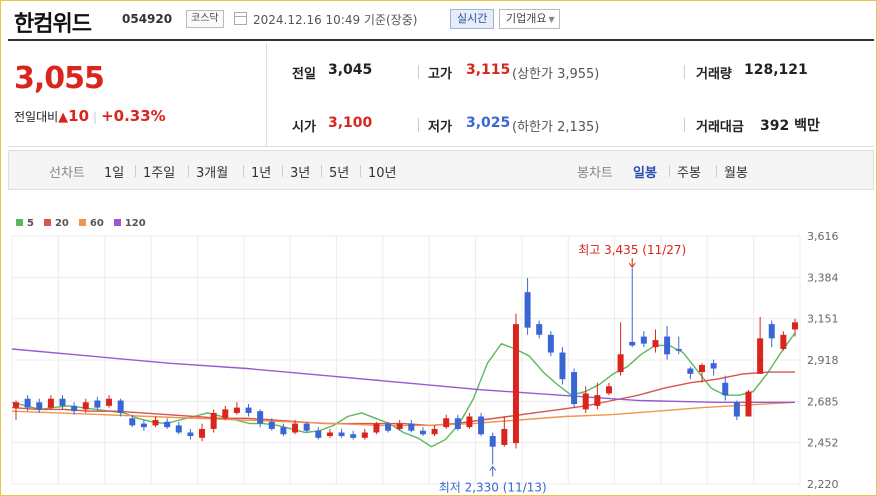 The width and height of the screenshot is (877, 496). Describe the element at coordinates (403, 375) in the screenshot. I see `ma-120-line` at that location.